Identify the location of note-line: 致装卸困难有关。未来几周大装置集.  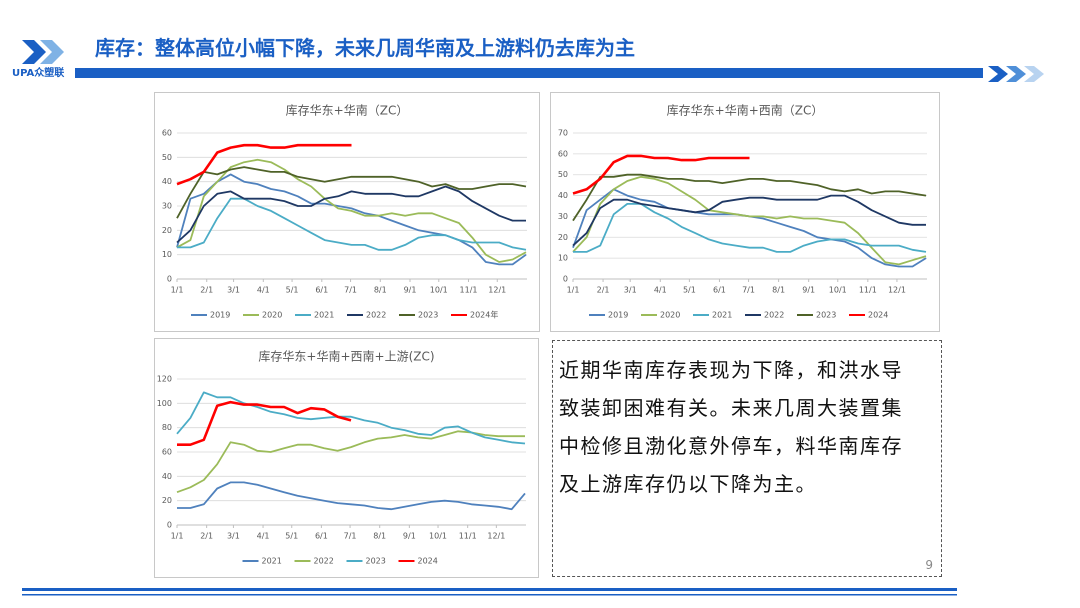
(731, 408).